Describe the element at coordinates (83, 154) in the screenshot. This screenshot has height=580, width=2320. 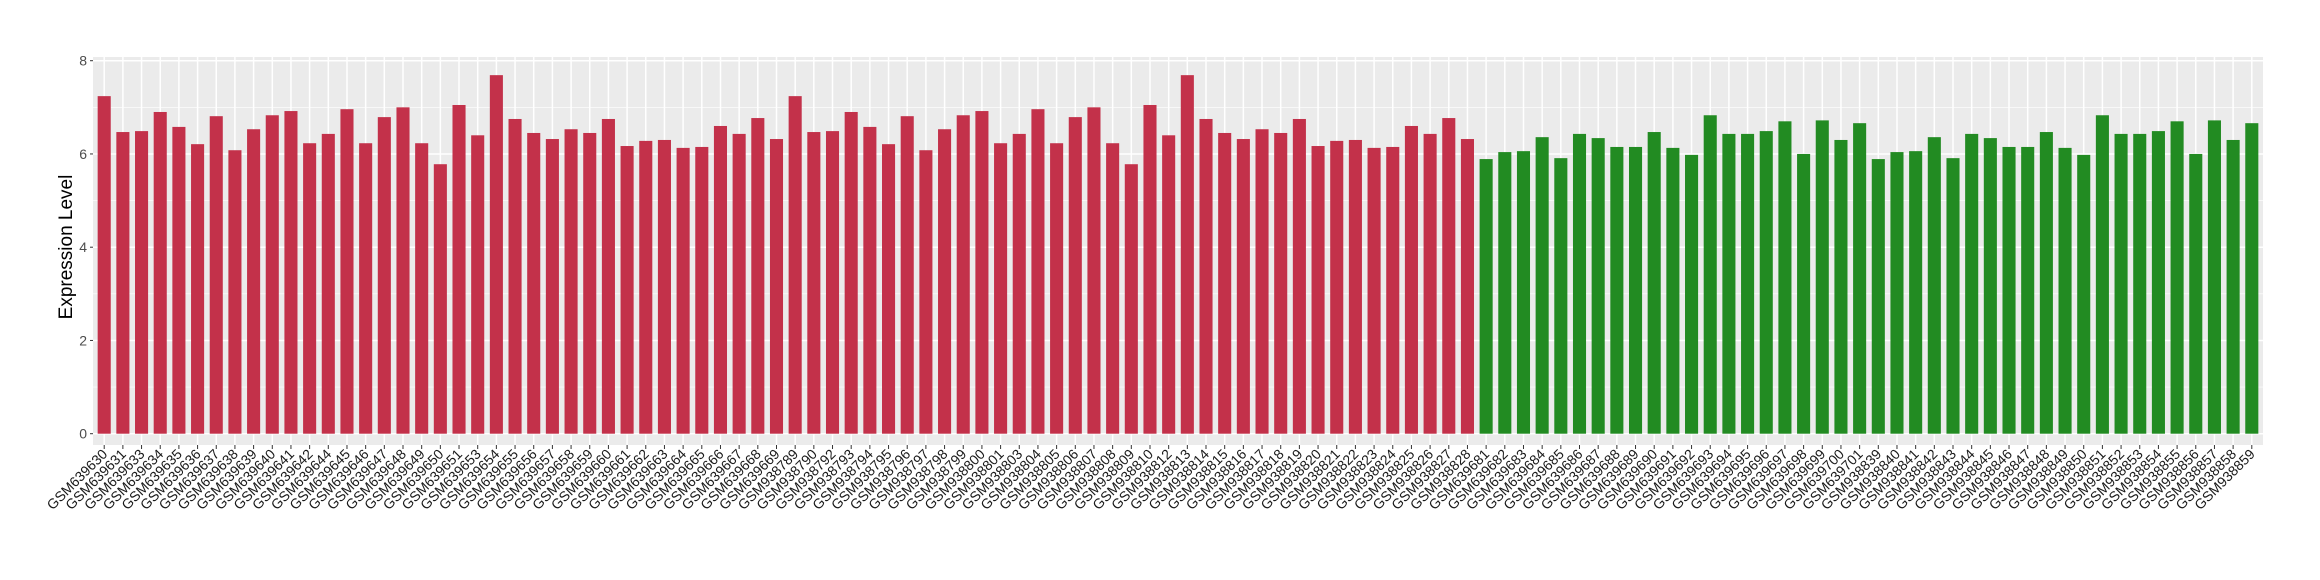
I see `y-tick-label: 6` at that location.